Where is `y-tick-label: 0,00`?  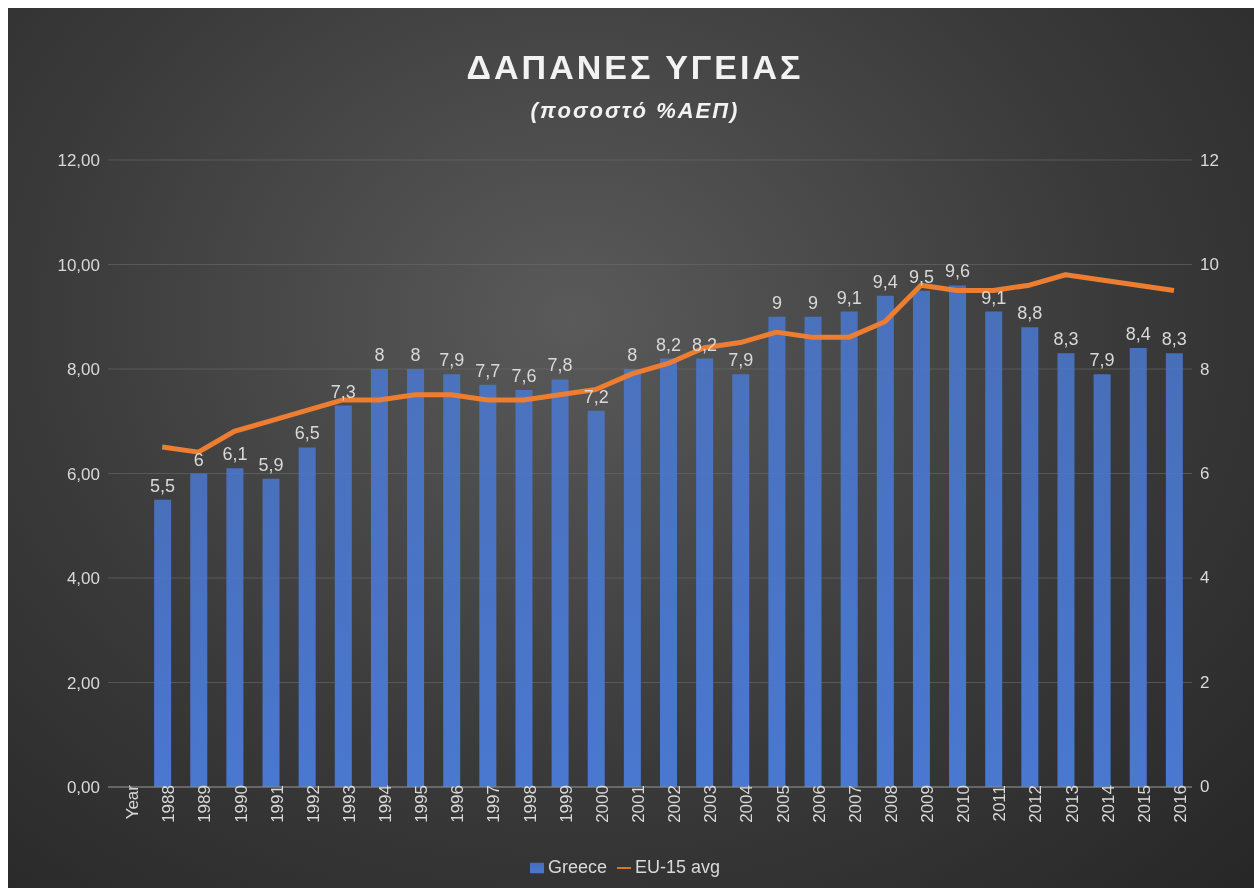 y-tick-label: 0,00 is located at coordinates (83, 788).